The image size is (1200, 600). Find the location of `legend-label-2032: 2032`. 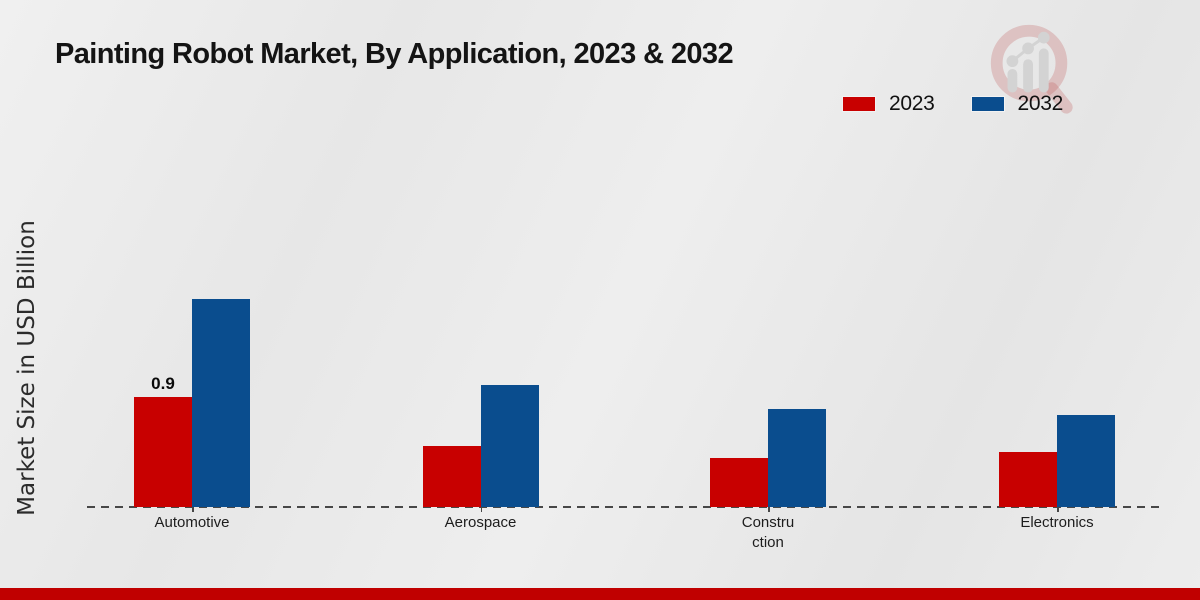

legend-label-2032: 2032 is located at coordinates (1040, 103).